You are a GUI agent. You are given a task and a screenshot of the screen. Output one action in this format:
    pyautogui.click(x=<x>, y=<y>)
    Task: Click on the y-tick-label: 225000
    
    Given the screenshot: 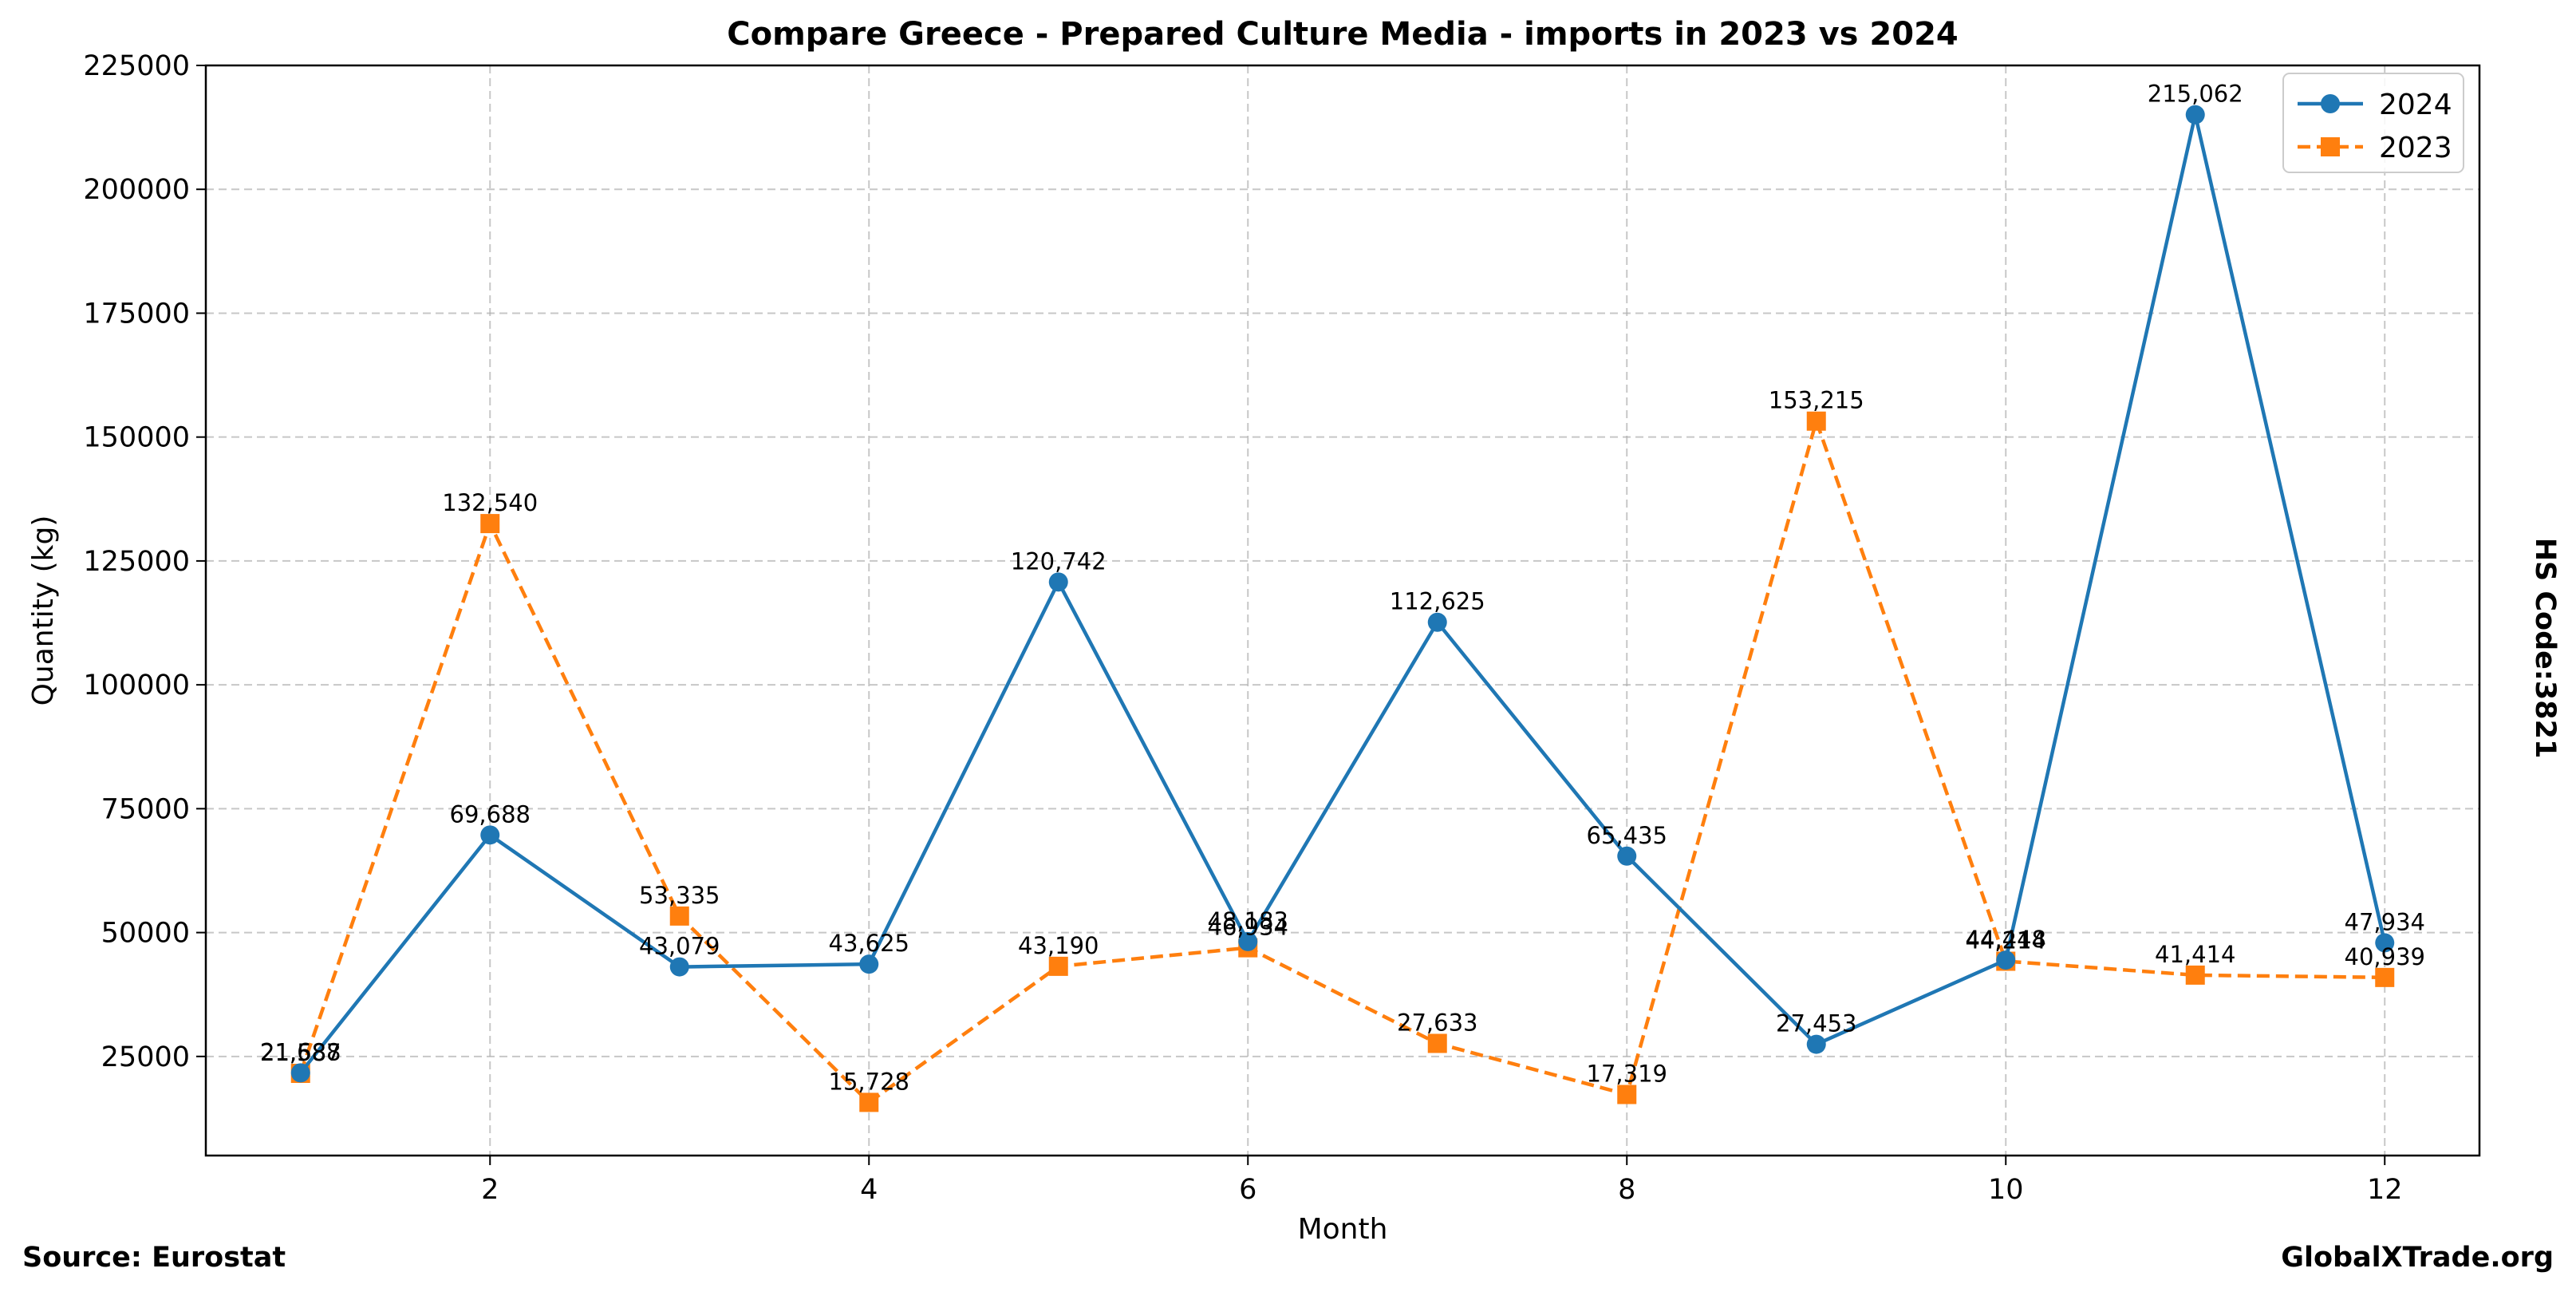 What is the action you would take?
    pyautogui.click(x=137, y=66)
    